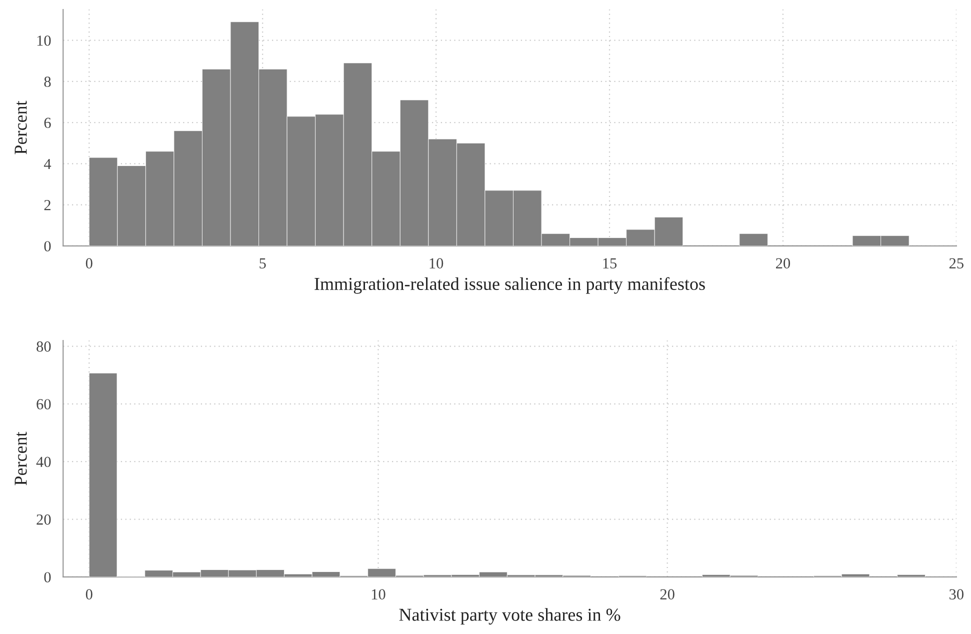 This screenshot has height=634, width=971. Describe the element at coordinates (43, 462) in the screenshot. I see `y-tick-label: 40` at that location.